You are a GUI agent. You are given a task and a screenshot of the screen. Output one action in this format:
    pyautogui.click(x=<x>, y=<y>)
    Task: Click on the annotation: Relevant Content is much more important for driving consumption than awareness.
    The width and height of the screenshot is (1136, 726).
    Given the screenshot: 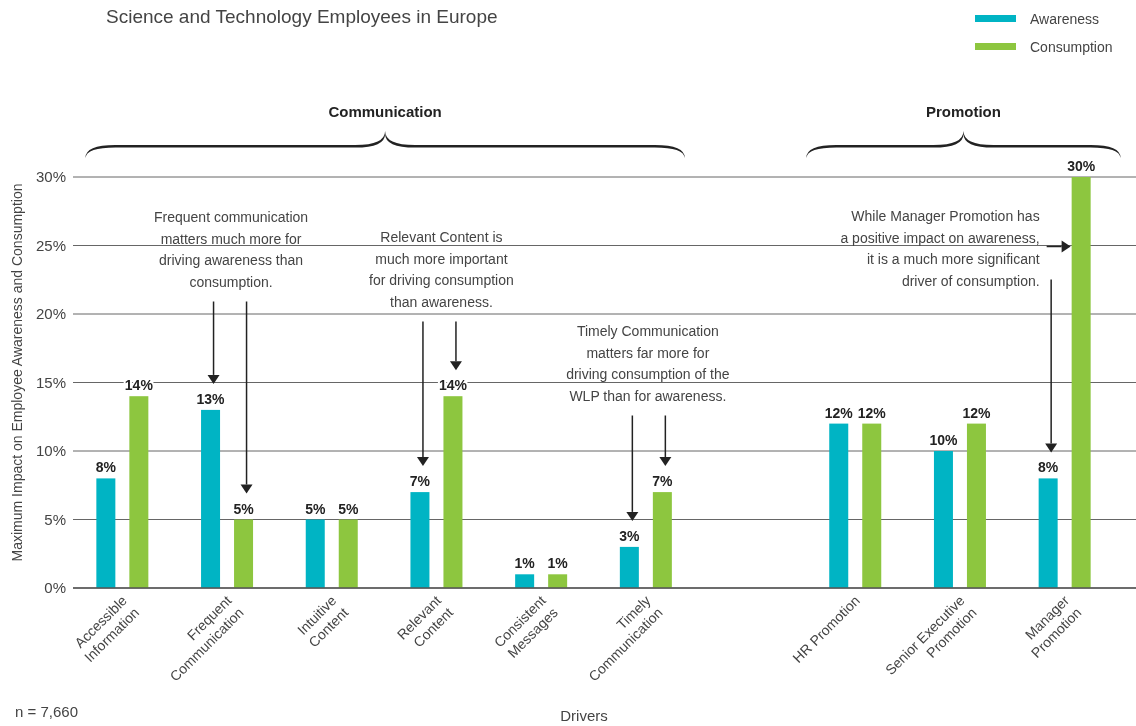 What is the action you would take?
    pyautogui.click(x=441, y=269)
    